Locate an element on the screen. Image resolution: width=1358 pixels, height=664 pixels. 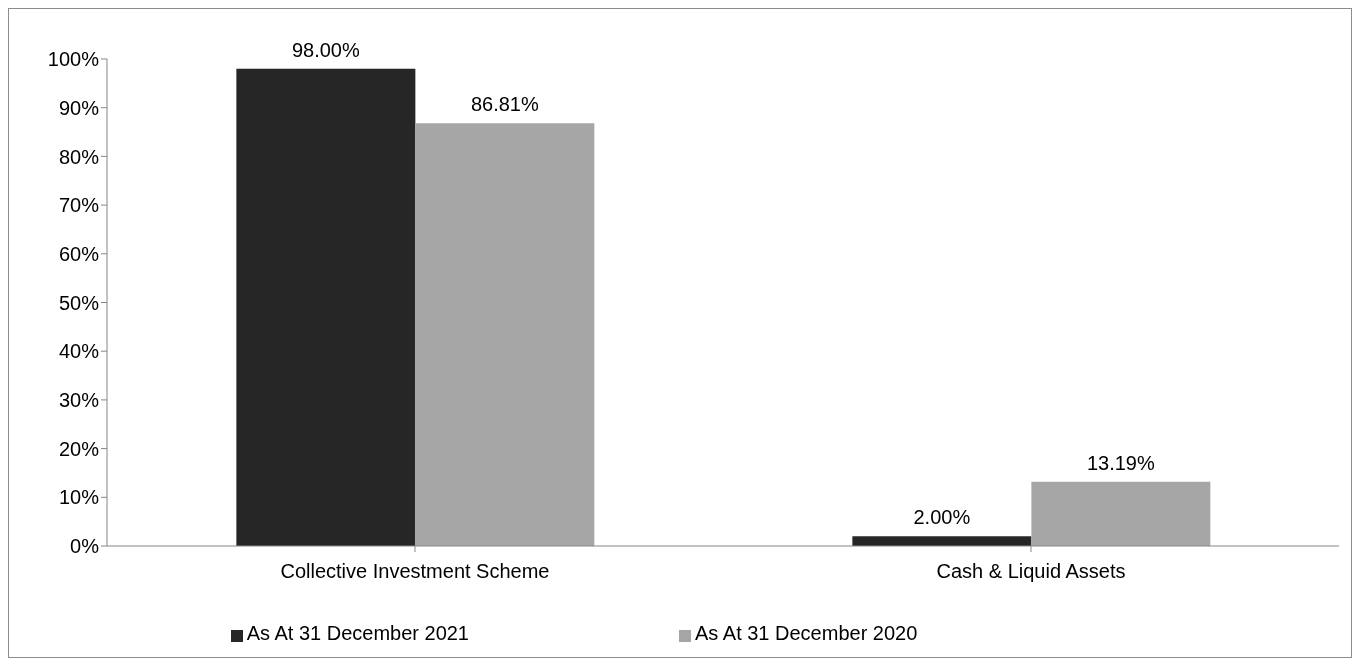
y-tick-label: 70% is located at coordinates (79, 205).